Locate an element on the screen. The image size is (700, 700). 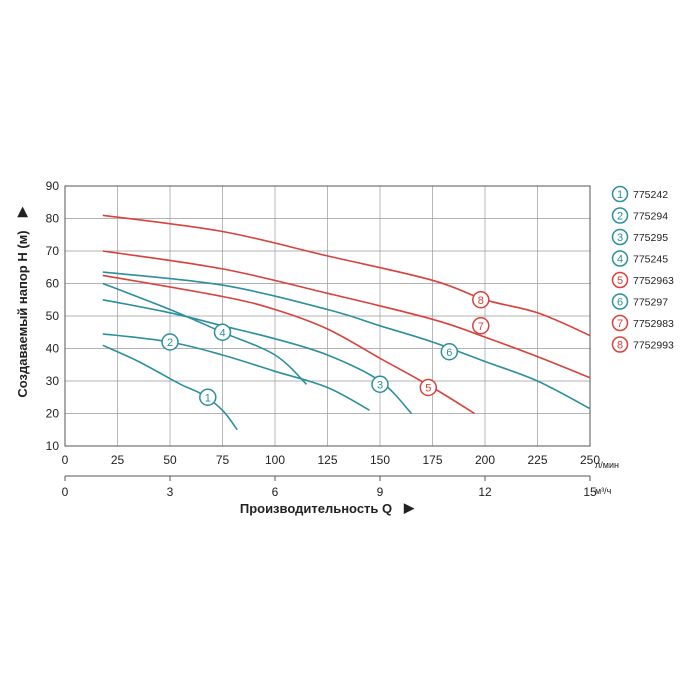
legend-item: 7 7752983 is located at coordinates (642, 323).